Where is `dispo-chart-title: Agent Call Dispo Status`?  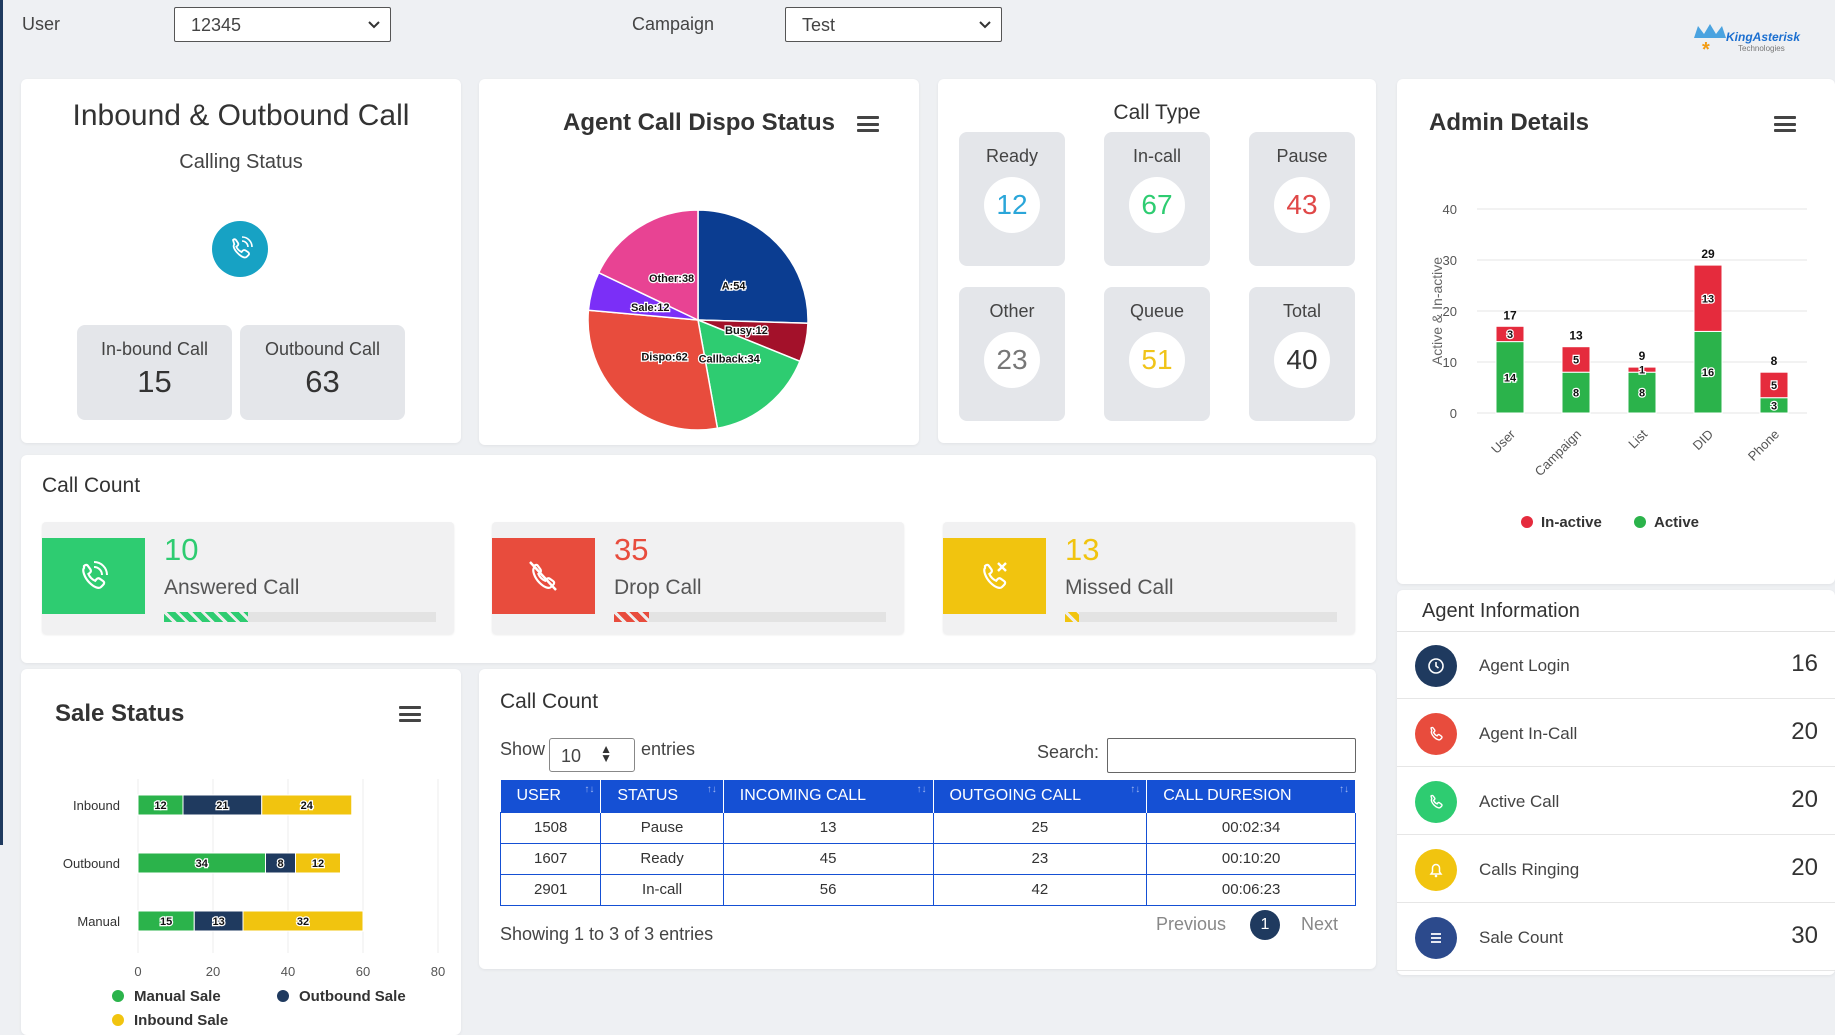
dispo-chart-title: Agent Call Dispo Status is located at coordinates (699, 122).